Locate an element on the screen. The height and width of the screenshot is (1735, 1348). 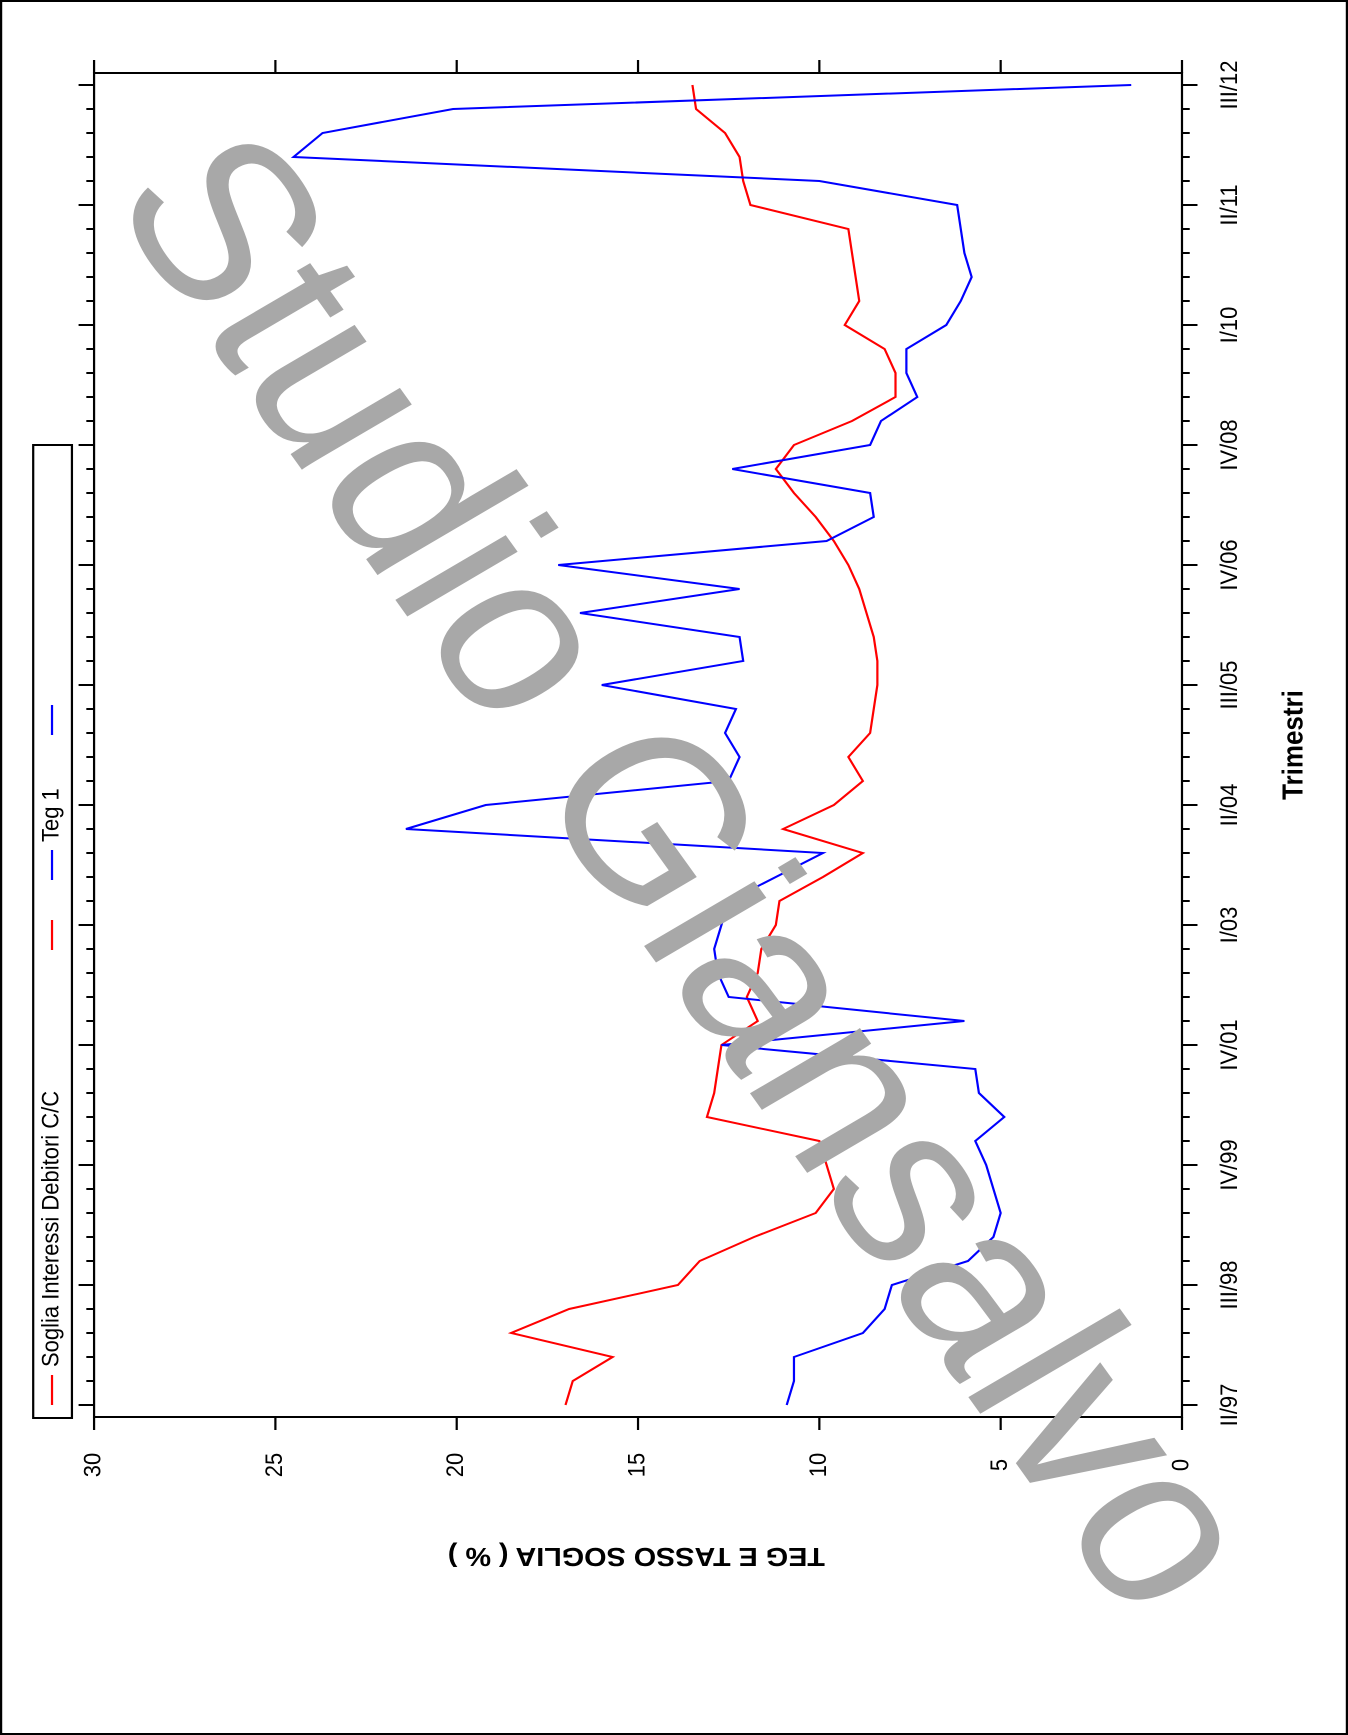
x-tick-label: I/10 is located at coordinates (1228, 325).